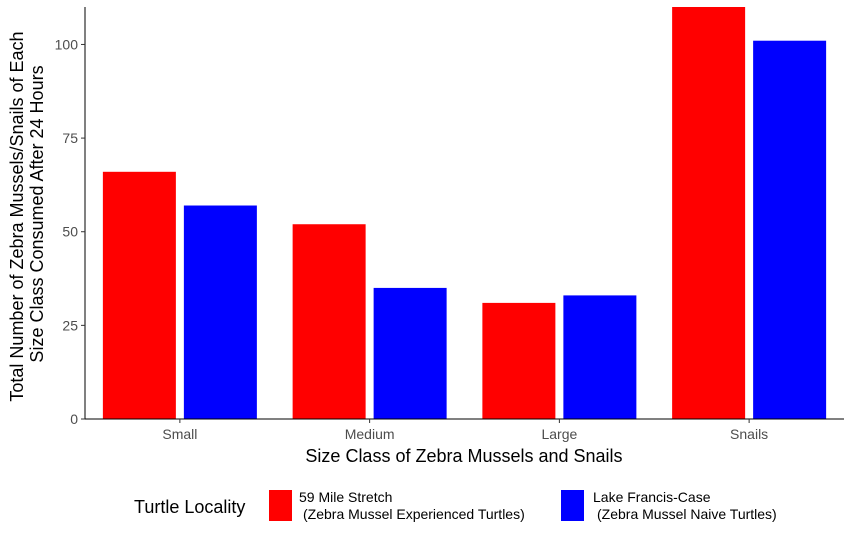 The width and height of the screenshot is (852, 536). Describe the element at coordinates (687, 514) in the screenshot. I see `legend-label-1-line-2: (Zebra Mussel Naive Turtles)` at that location.